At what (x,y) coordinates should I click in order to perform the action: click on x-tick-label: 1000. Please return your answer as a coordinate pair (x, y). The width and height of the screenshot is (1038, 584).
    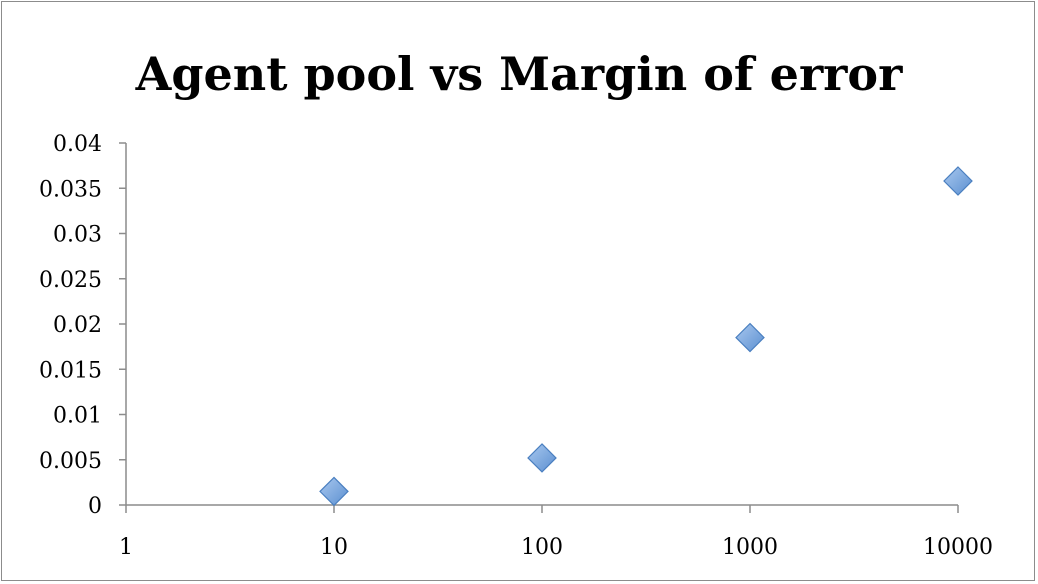
    Looking at the image, I should click on (750, 547).